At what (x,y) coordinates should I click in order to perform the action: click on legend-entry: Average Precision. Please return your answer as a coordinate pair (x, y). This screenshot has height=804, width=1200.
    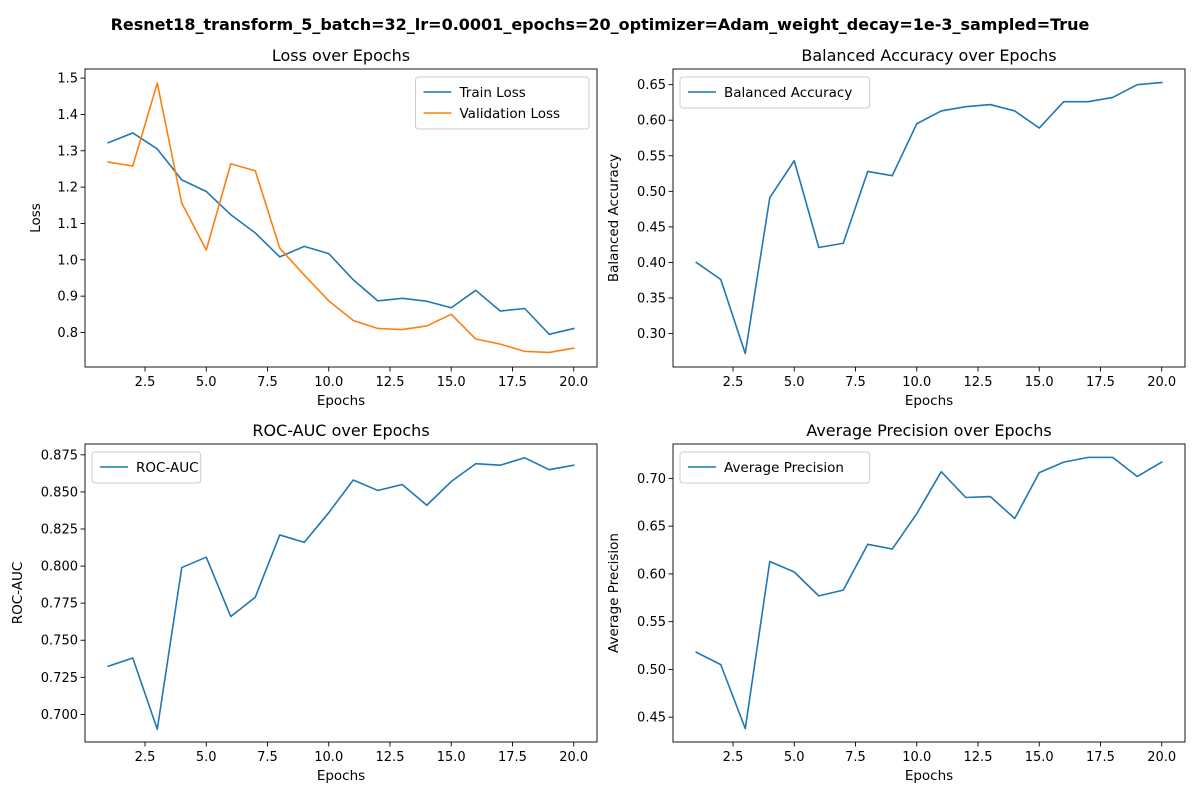
    Looking at the image, I should click on (784, 468).